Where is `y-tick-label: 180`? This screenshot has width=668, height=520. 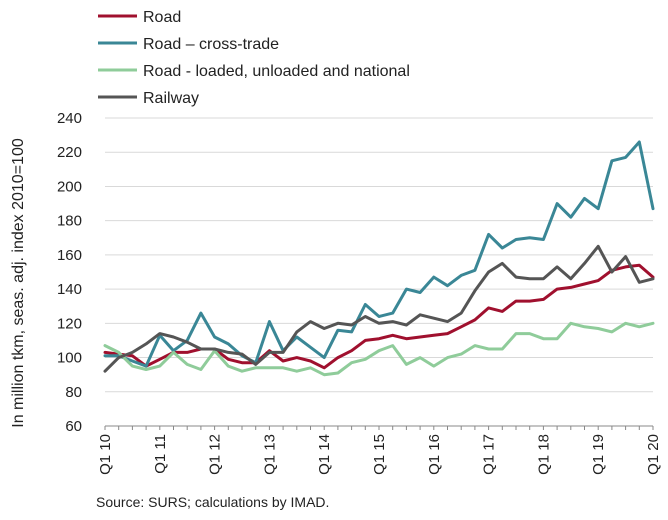 y-tick-label: 180 is located at coordinates (69, 221).